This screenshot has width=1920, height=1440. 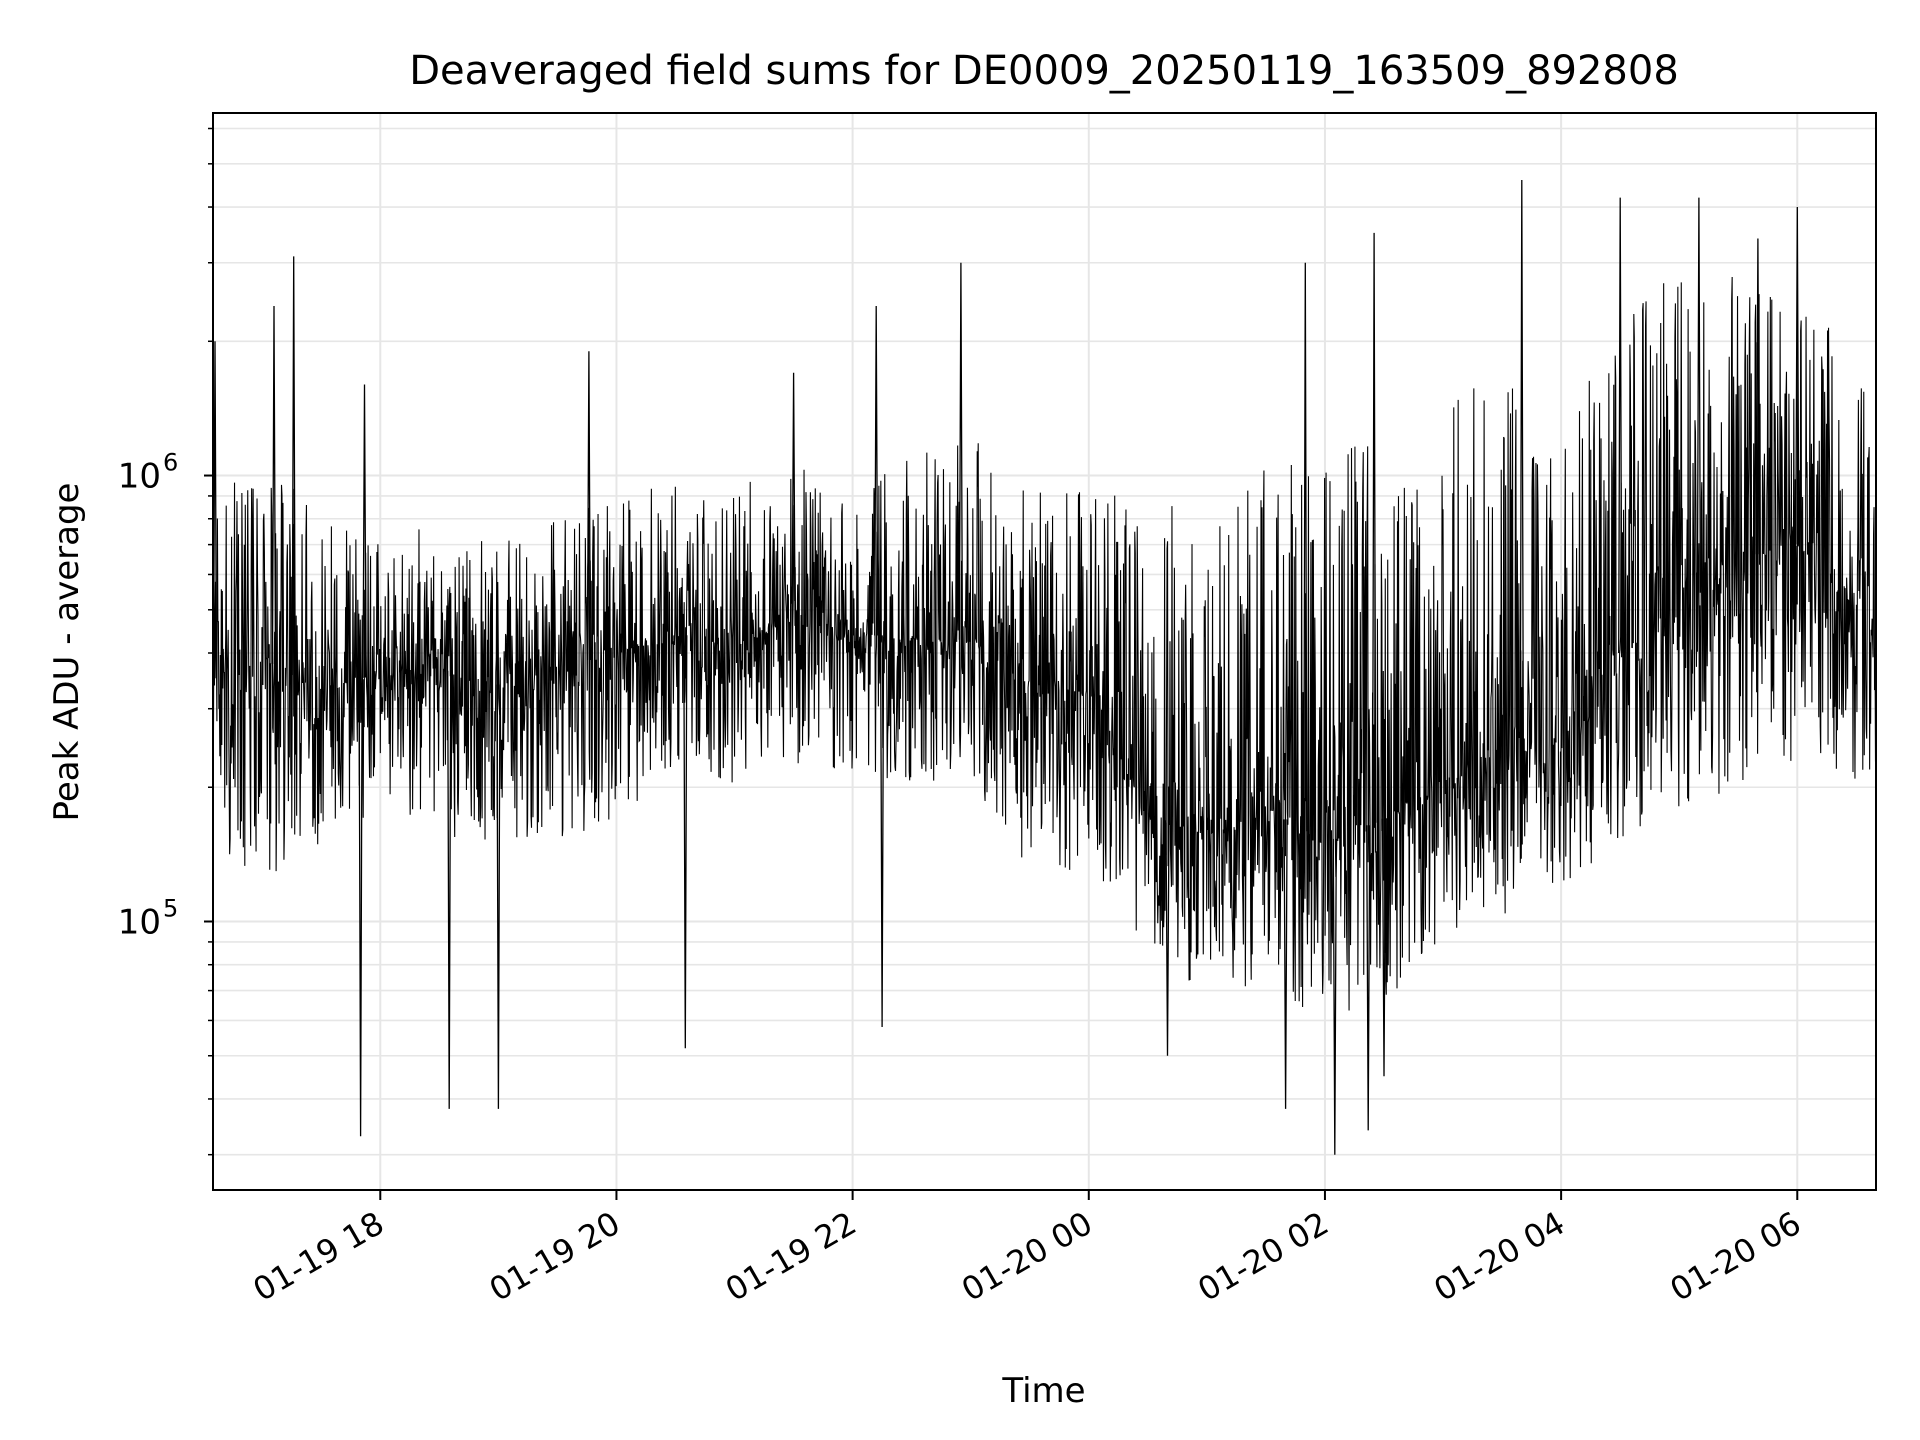 What do you see at coordinates (67, 652) in the screenshot?
I see `y-axis-label: Peak ADU - average` at bounding box center [67, 652].